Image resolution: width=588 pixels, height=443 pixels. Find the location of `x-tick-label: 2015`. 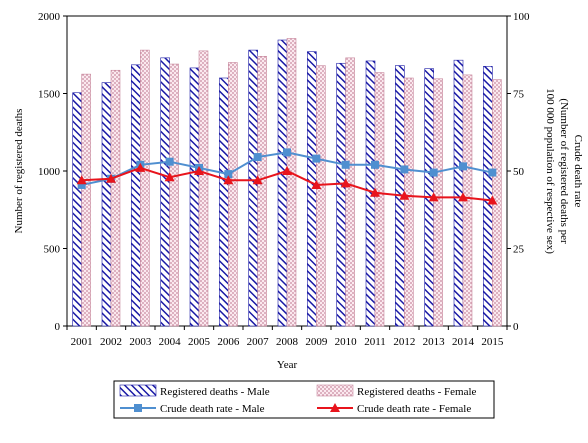

x-tick-label: 2015 is located at coordinates (492, 342).